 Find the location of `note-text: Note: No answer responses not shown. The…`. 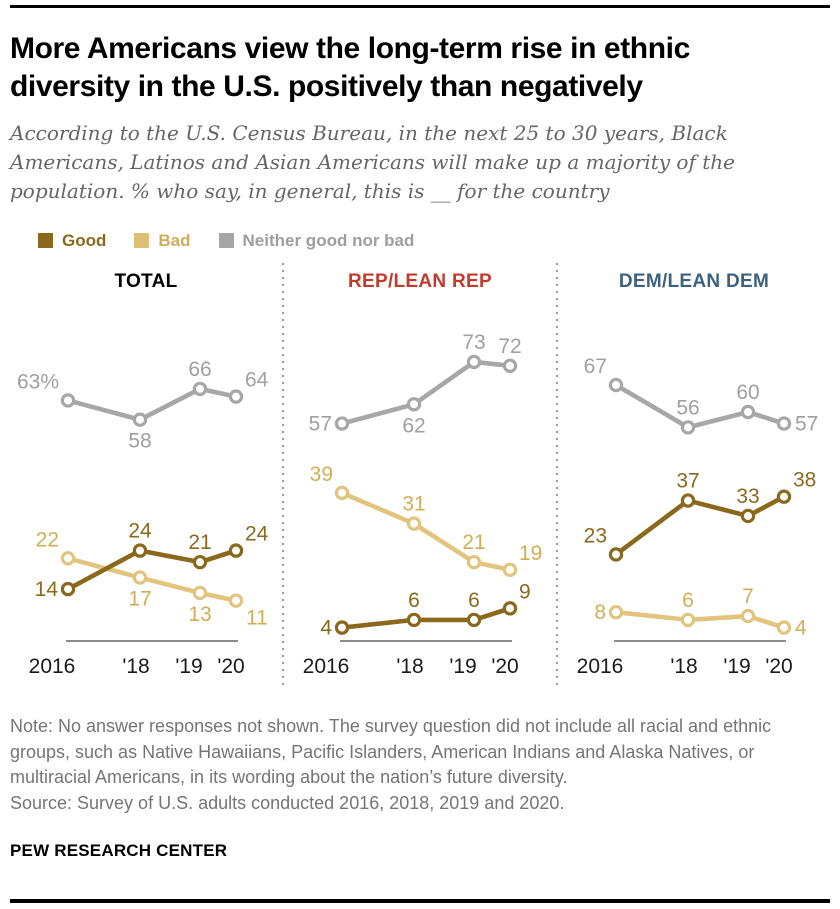

note-text: Note: No answer responses not shown. The… is located at coordinates (391, 751).